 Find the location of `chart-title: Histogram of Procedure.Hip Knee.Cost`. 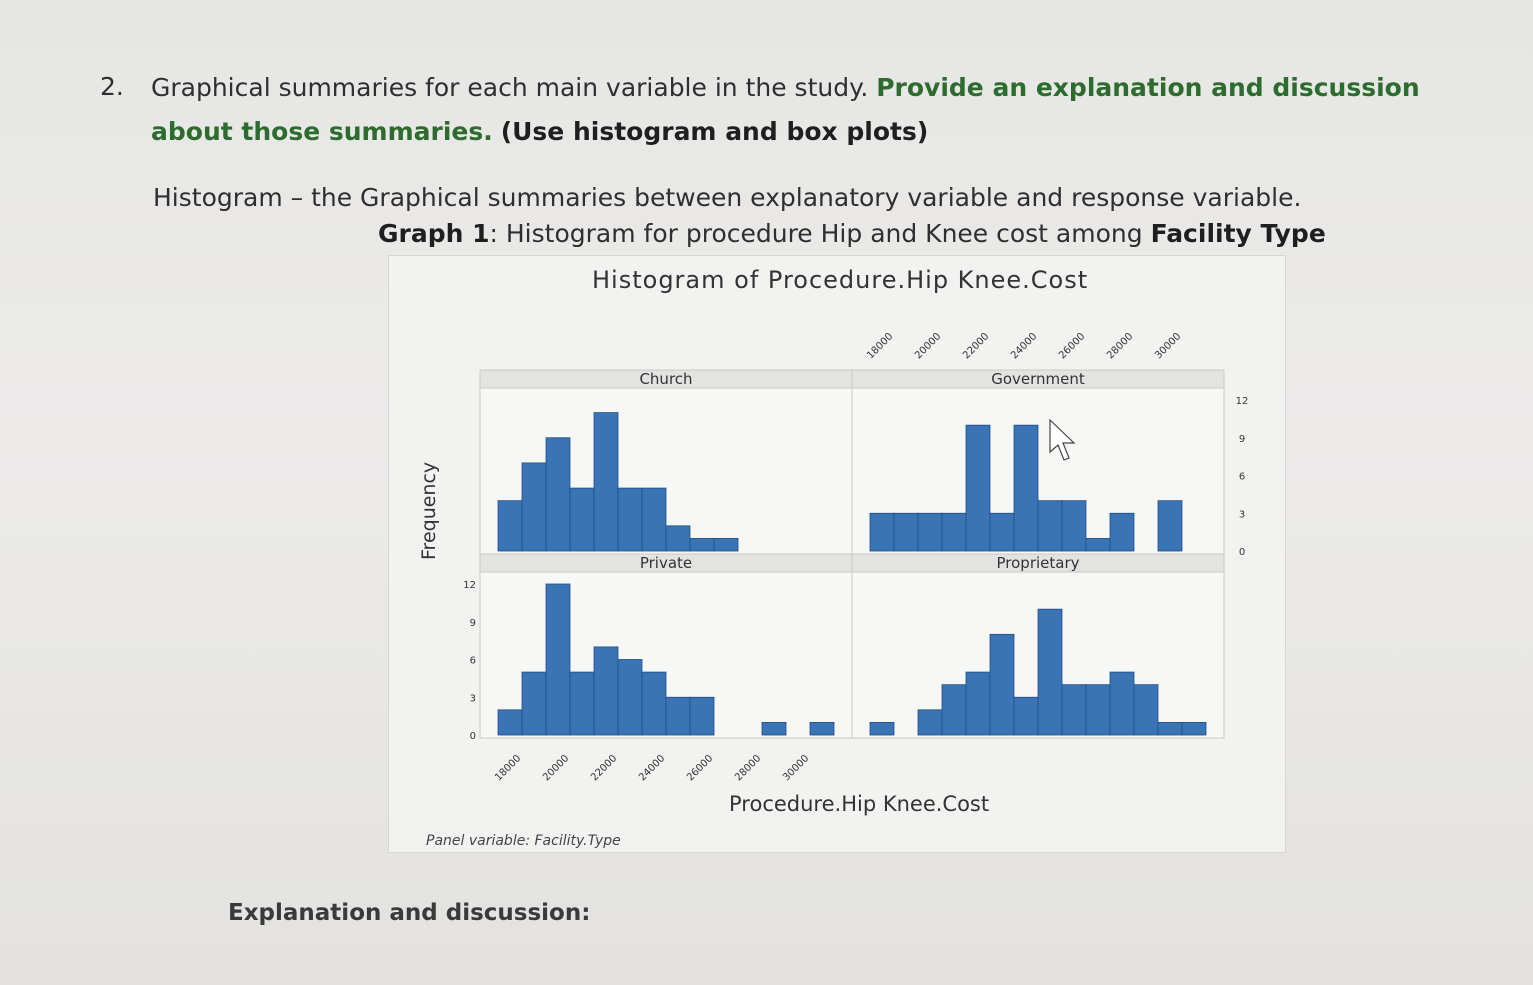

chart-title: Histogram of Procedure.Hip Knee.Cost is located at coordinates (840, 280).